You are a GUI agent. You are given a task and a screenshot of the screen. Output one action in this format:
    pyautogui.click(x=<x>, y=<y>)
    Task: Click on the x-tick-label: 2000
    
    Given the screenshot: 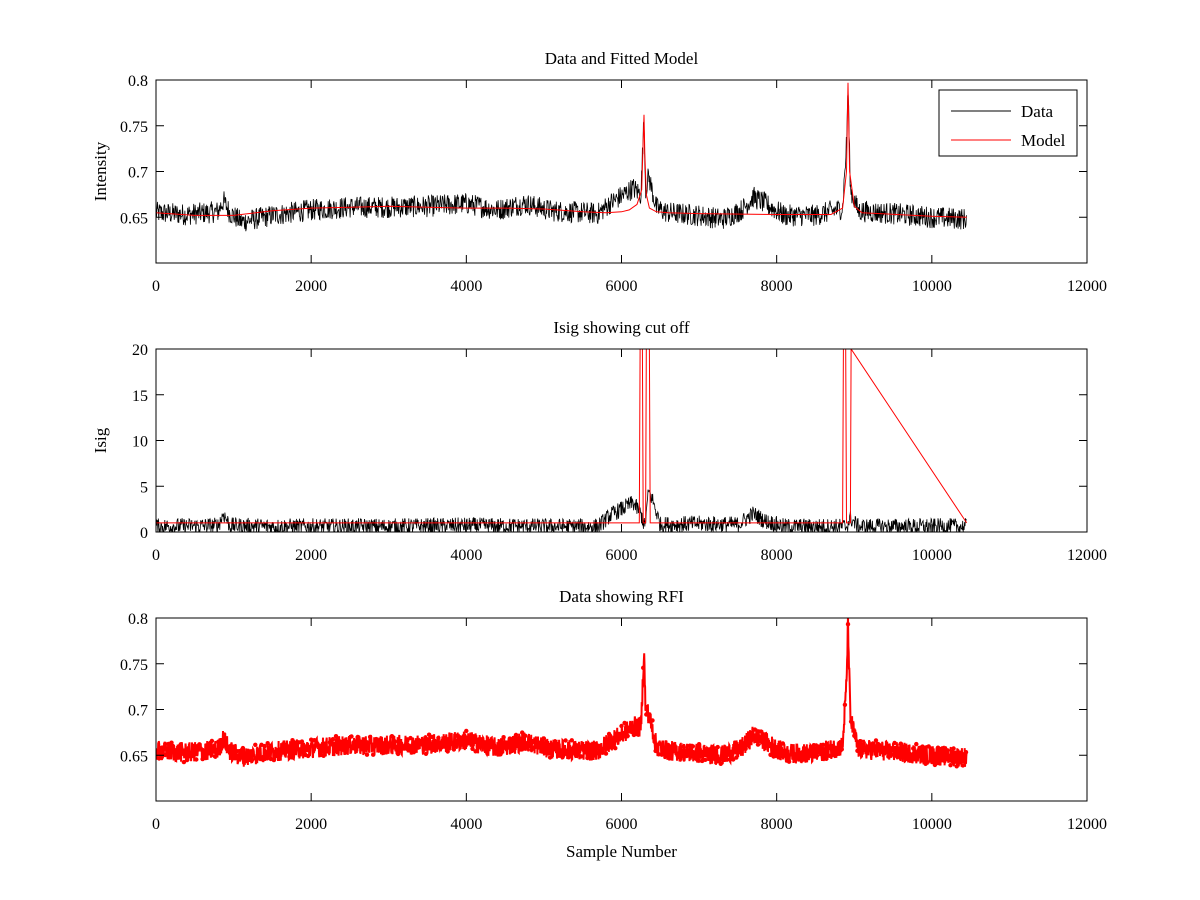 What is the action you would take?
    pyautogui.click(x=311, y=555)
    